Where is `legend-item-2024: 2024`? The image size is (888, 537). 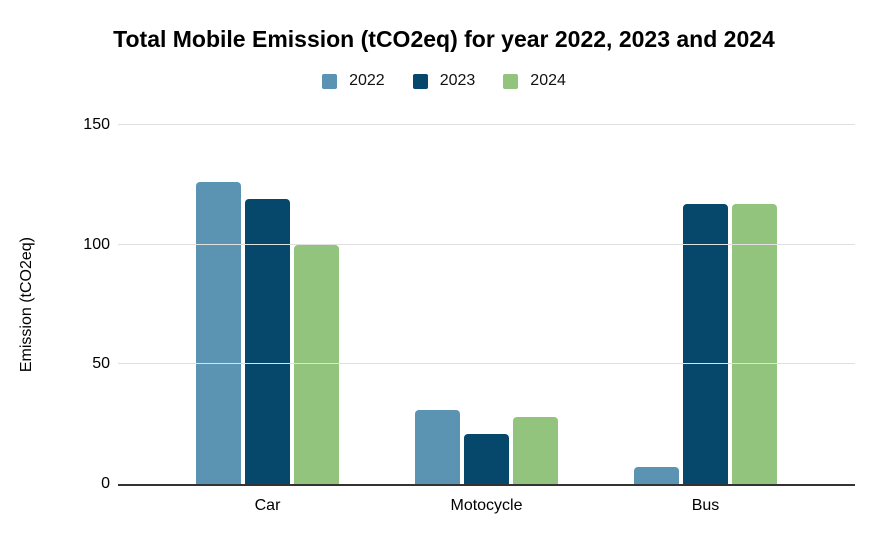
legend-item-2024: 2024 is located at coordinates (534, 81).